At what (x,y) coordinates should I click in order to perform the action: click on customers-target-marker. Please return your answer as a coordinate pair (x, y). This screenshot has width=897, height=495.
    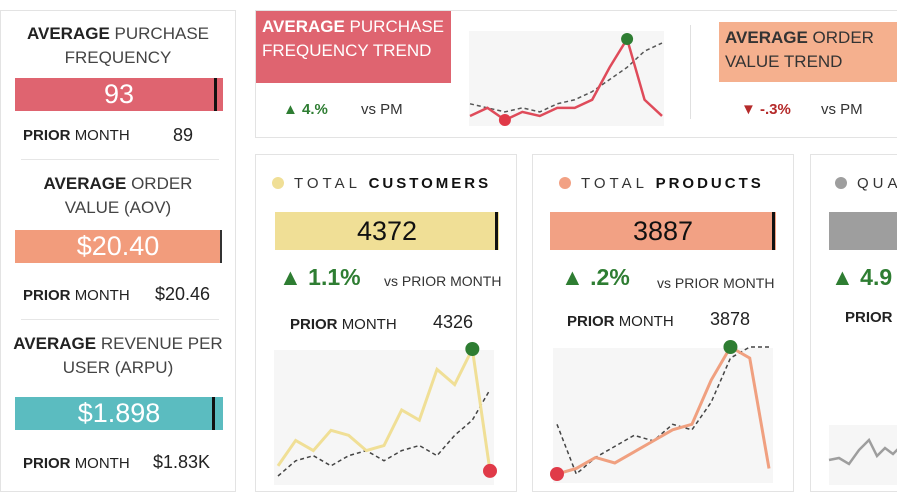
    Looking at the image, I should click on (496, 231).